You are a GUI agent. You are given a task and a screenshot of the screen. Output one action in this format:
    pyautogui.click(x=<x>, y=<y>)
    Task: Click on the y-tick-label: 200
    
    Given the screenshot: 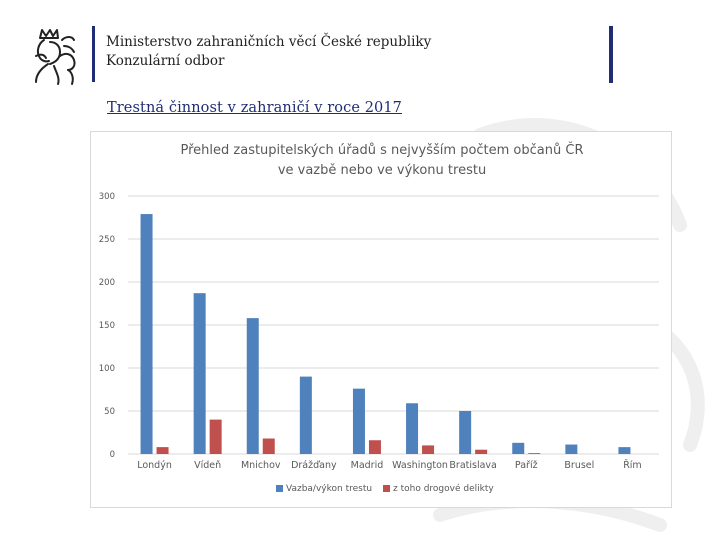 What is the action you would take?
    pyautogui.click(x=107, y=283)
    